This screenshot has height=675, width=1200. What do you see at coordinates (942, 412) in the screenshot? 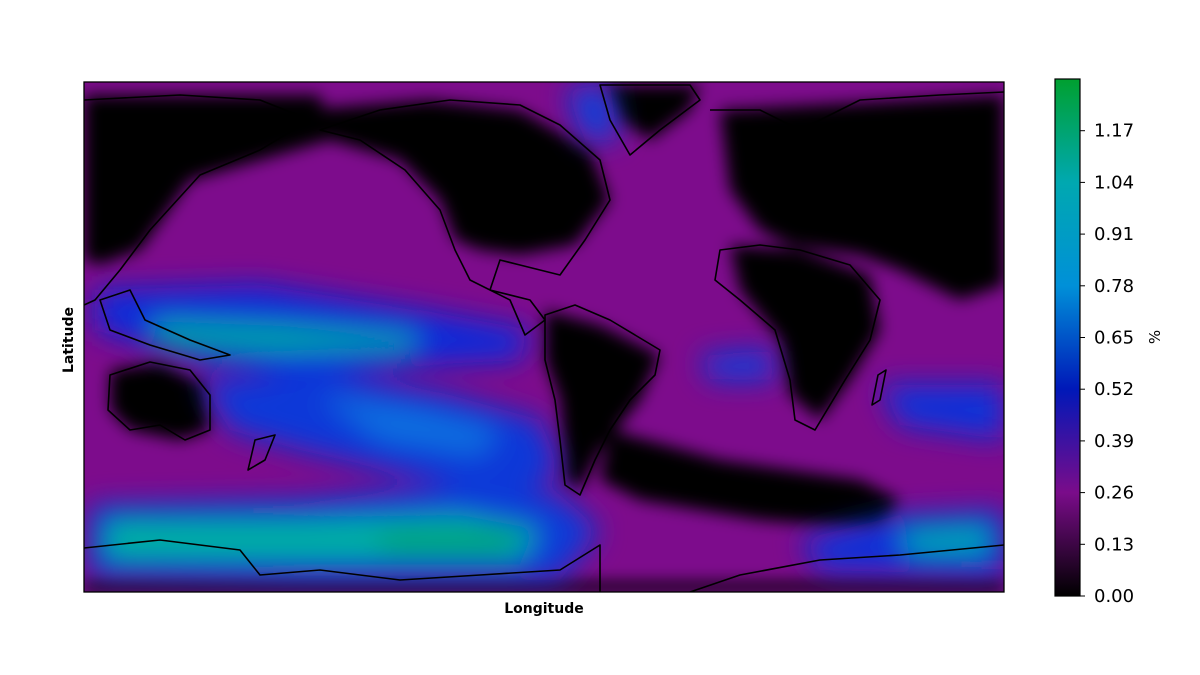
I see `indian-ocean-patch` at bounding box center [942, 412].